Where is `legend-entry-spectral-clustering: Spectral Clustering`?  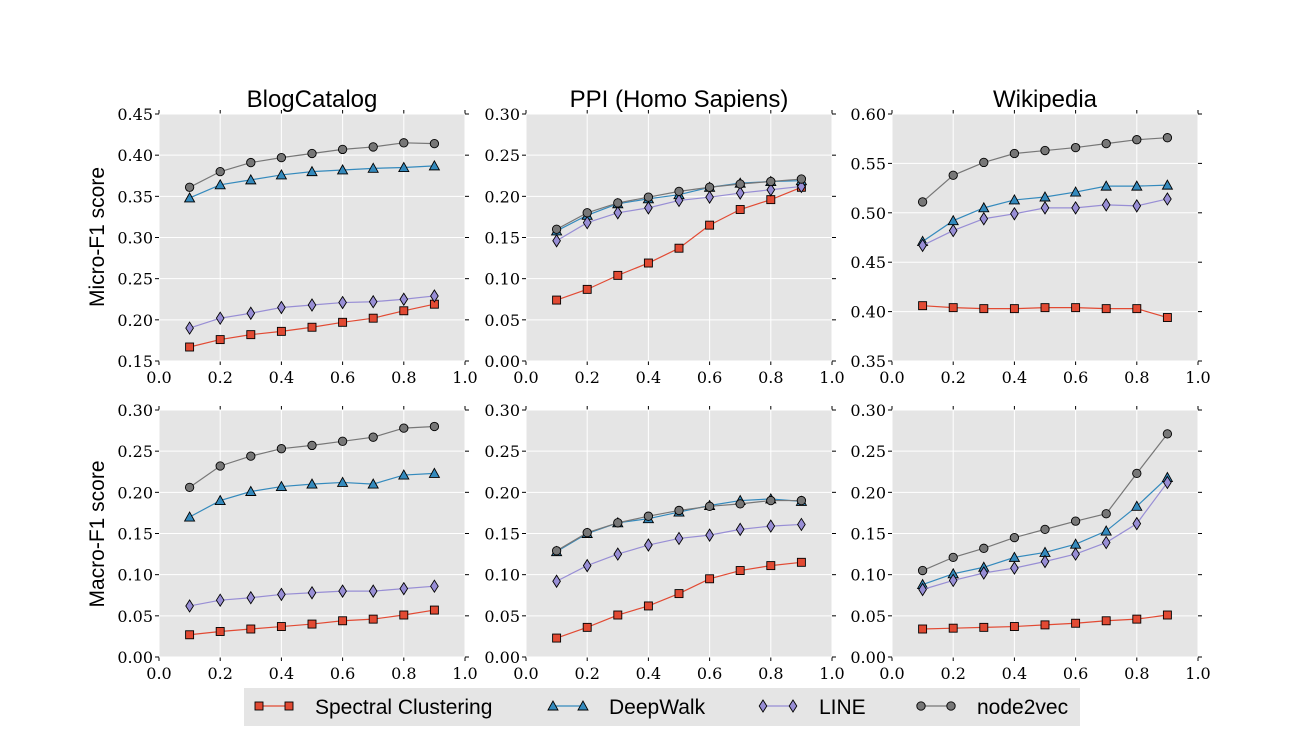 legend-entry-spectral-clustering: Spectral Clustering is located at coordinates (373, 707).